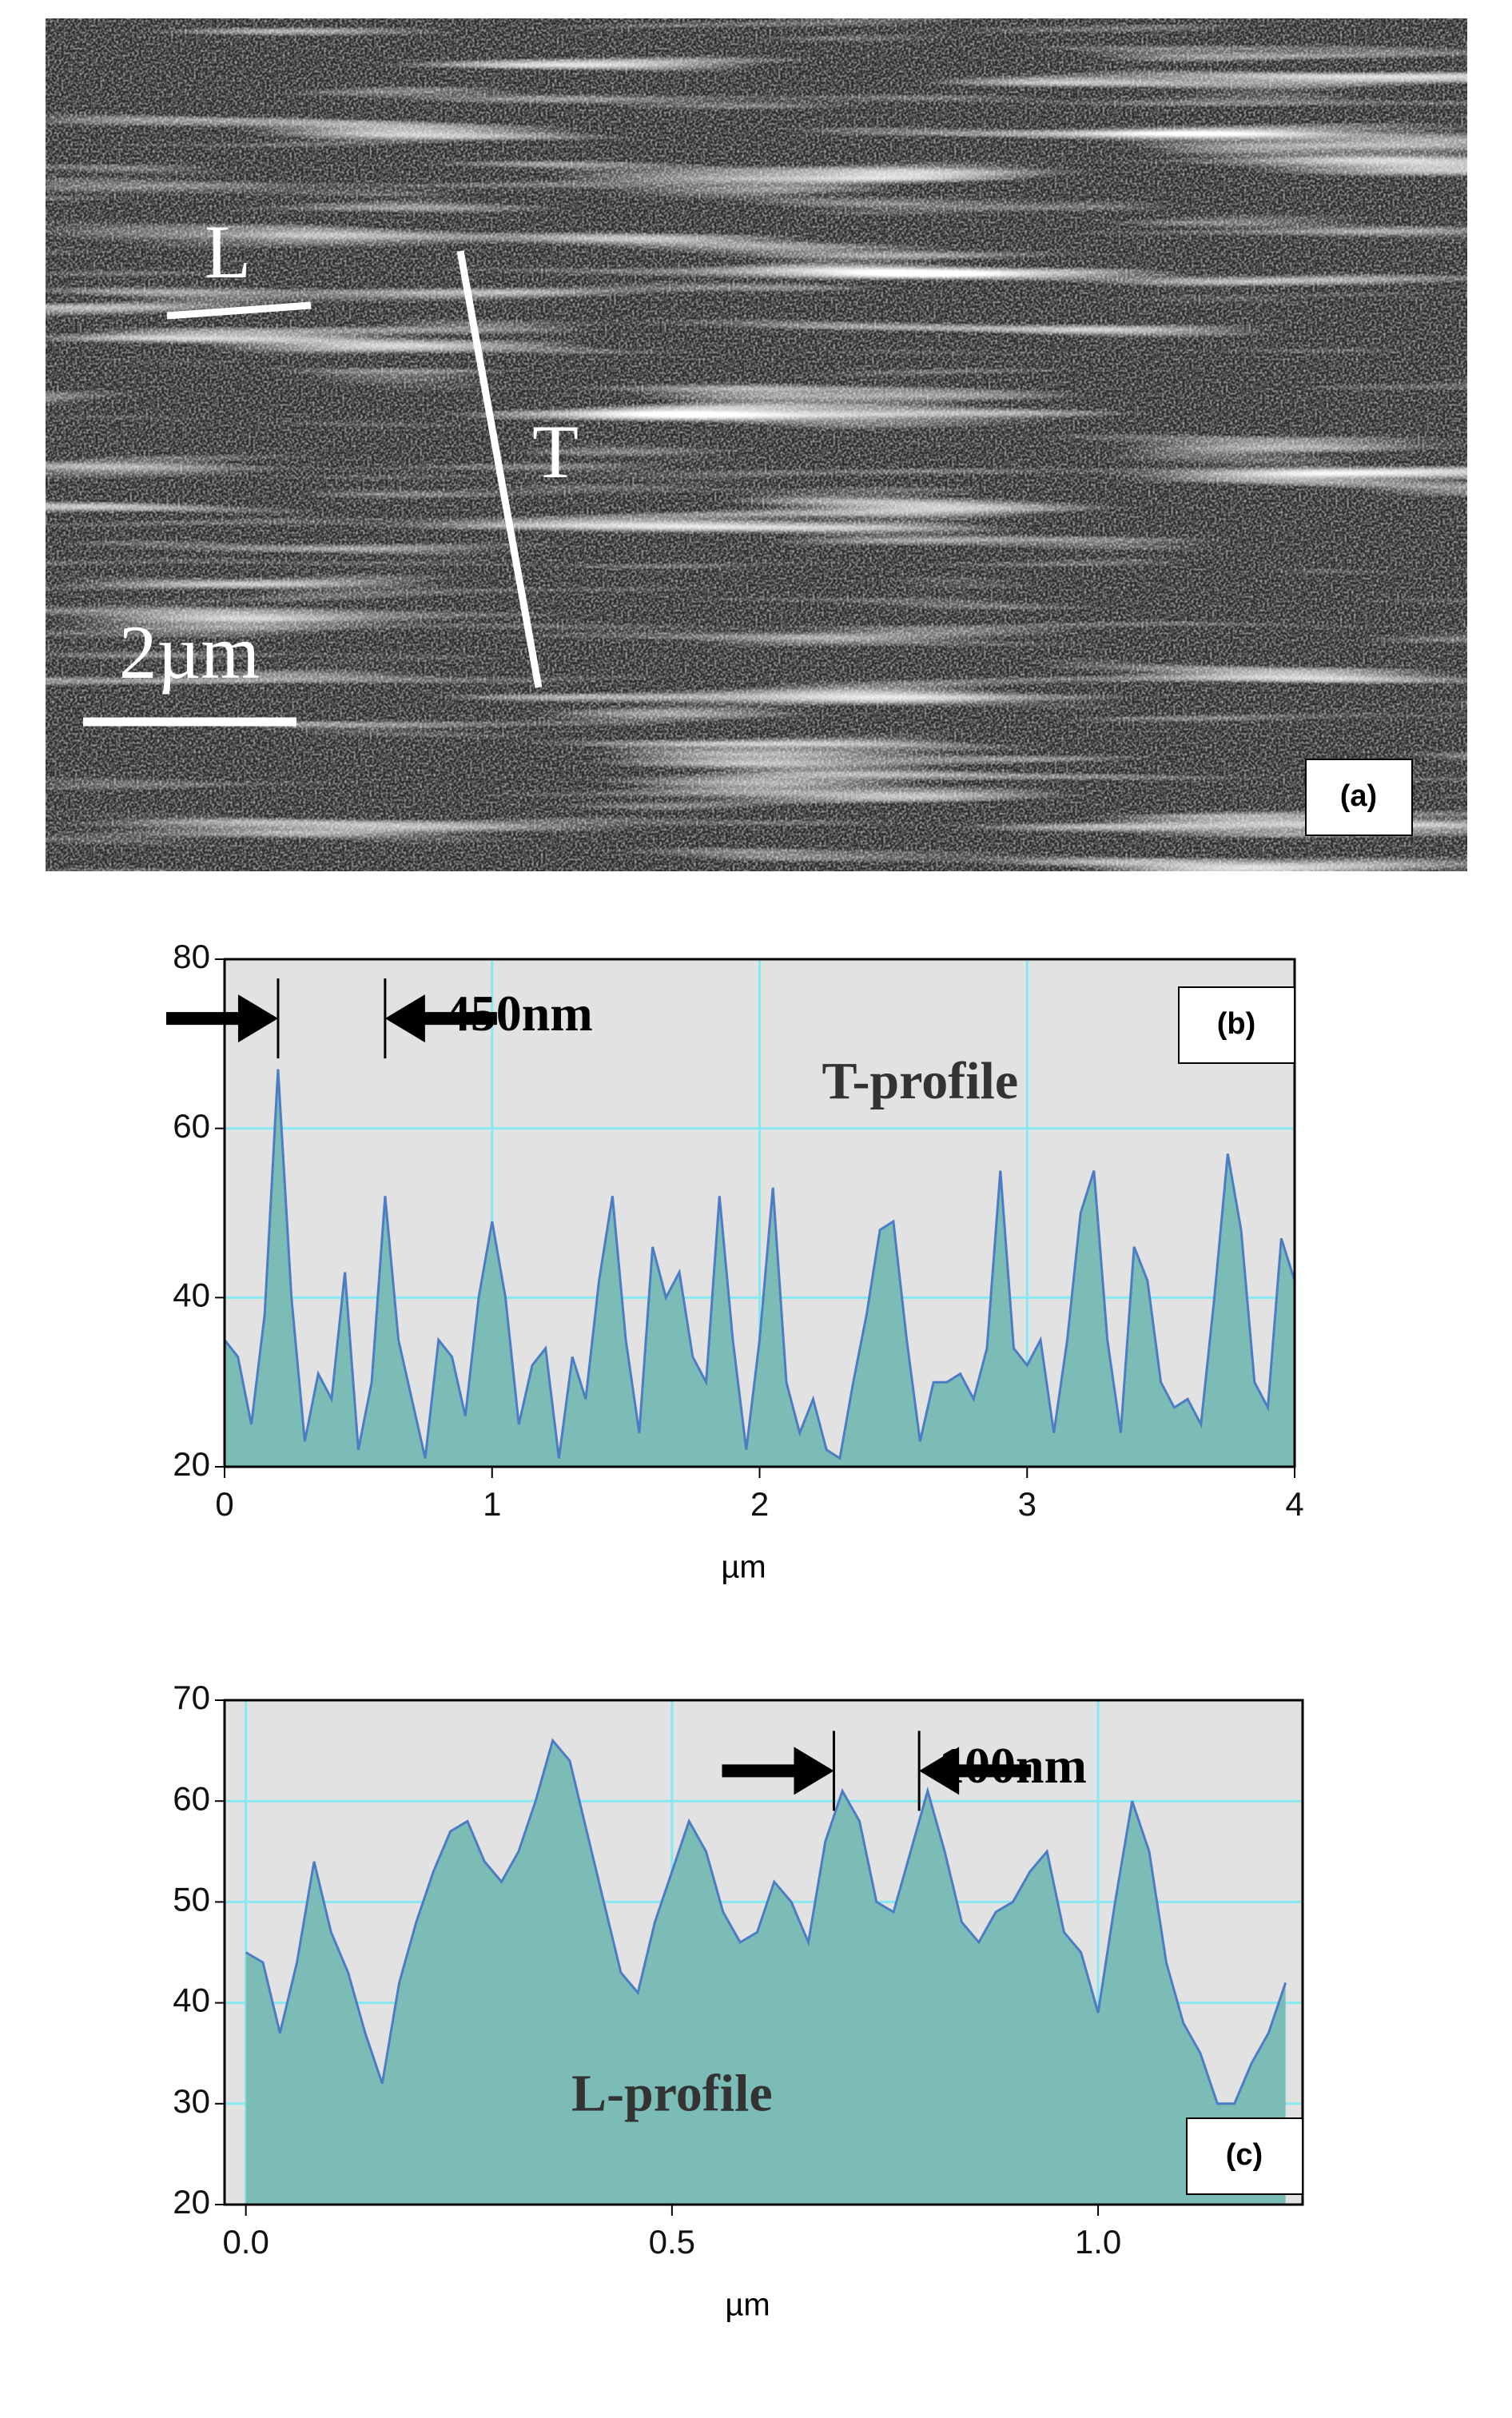  I want to click on dimension-label: 450nm, so click(519, 1013).